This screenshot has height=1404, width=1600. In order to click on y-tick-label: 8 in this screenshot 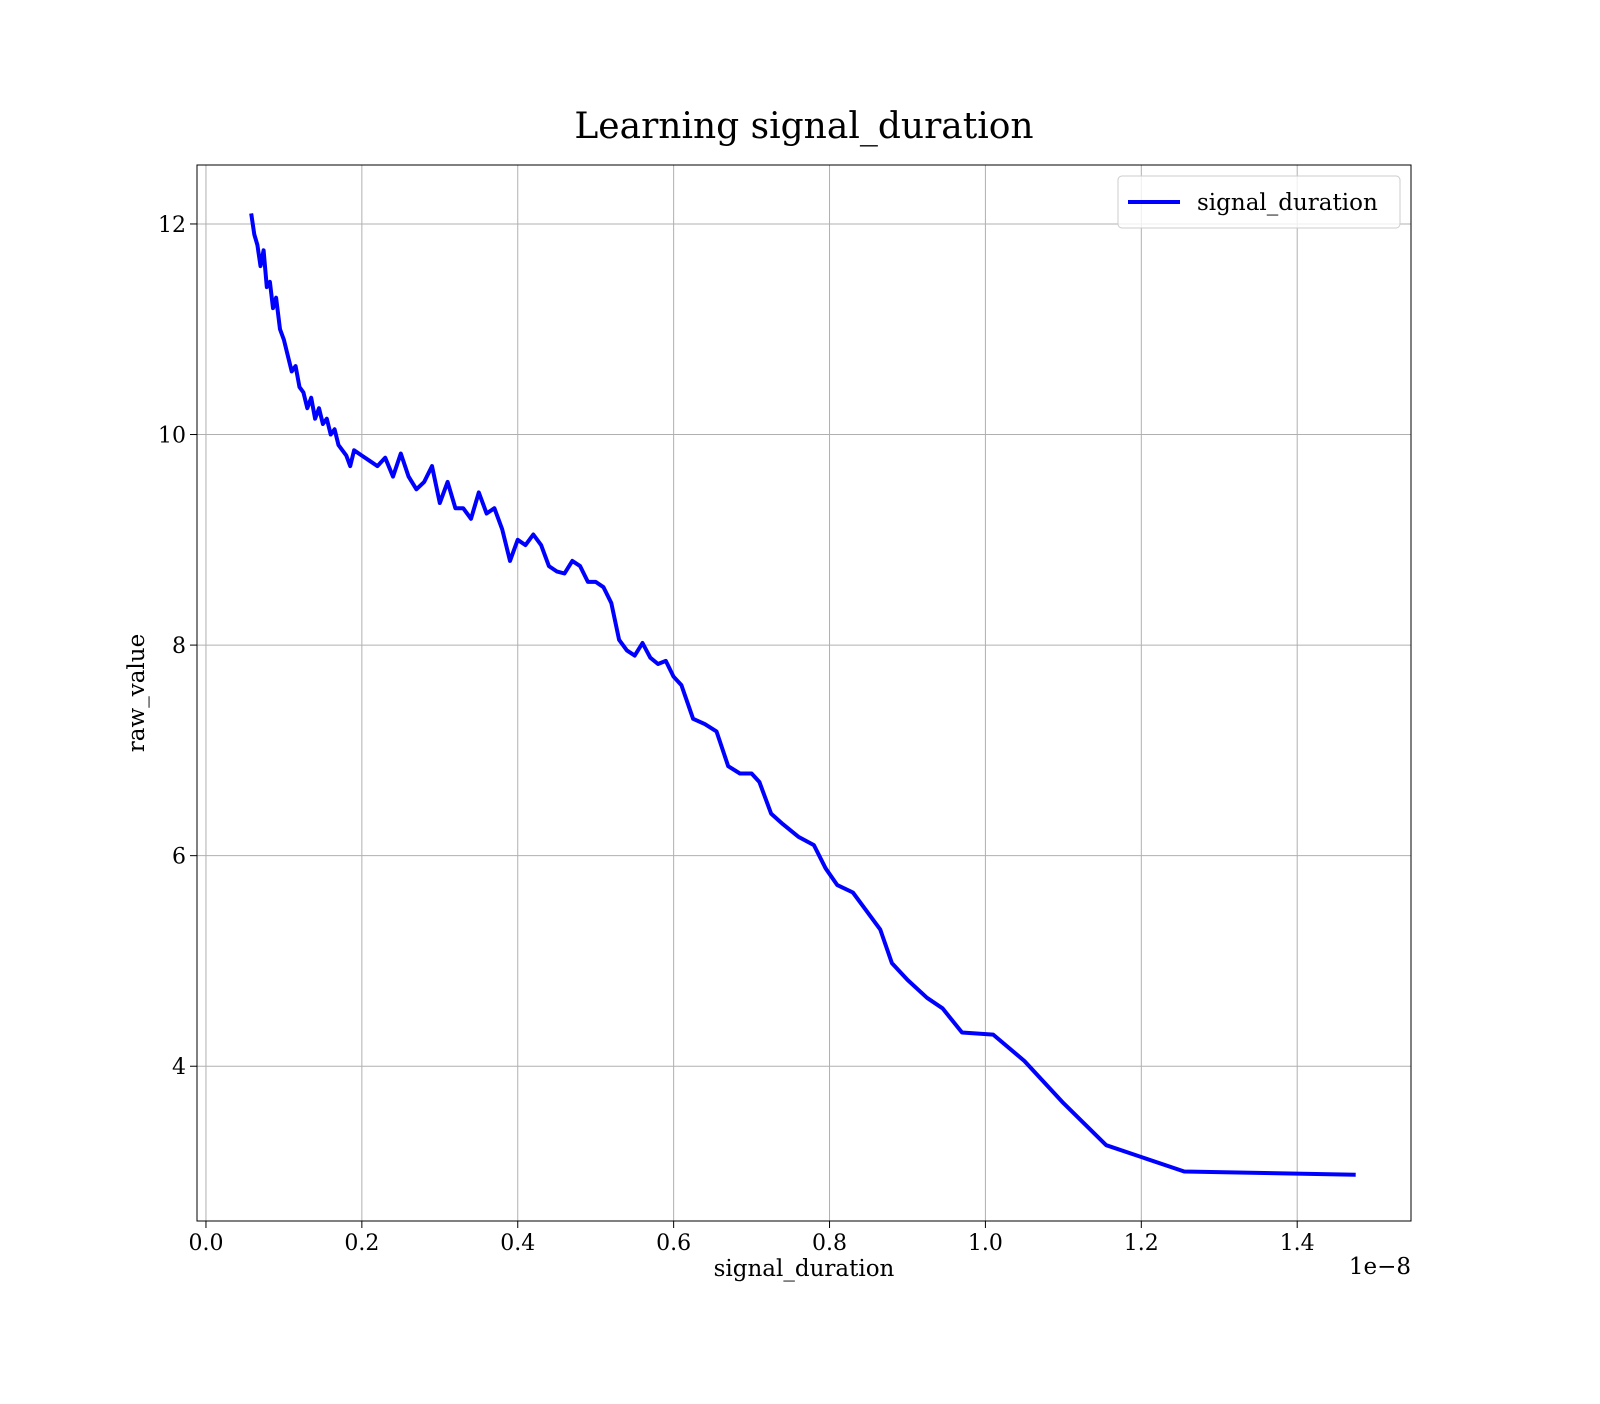, I will do `click(179, 646)`.